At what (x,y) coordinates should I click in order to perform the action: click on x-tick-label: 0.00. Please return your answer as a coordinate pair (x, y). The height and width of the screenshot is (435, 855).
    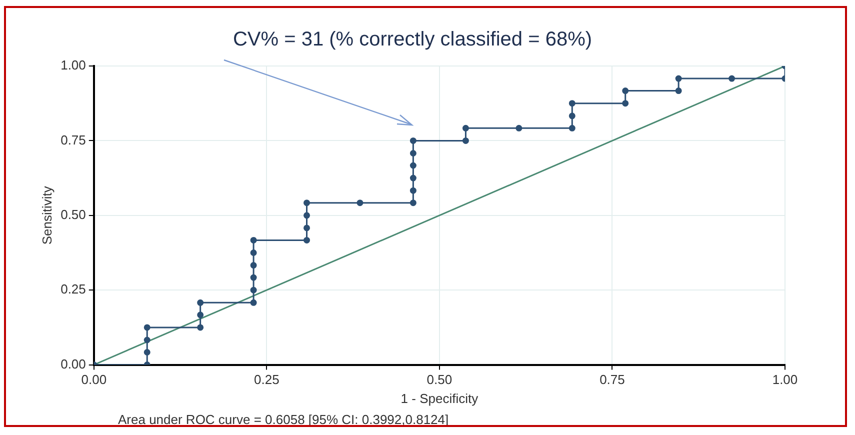
    Looking at the image, I should click on (94, 380).